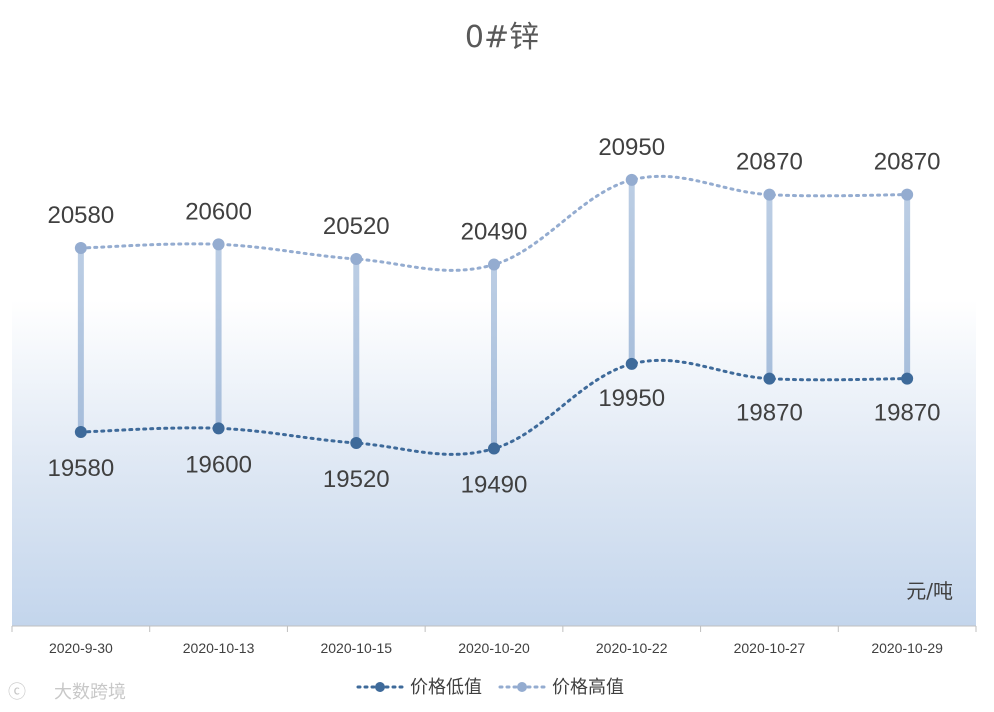  I want to click on watermark-logo-icon: ⓒ, so click(17, 692).